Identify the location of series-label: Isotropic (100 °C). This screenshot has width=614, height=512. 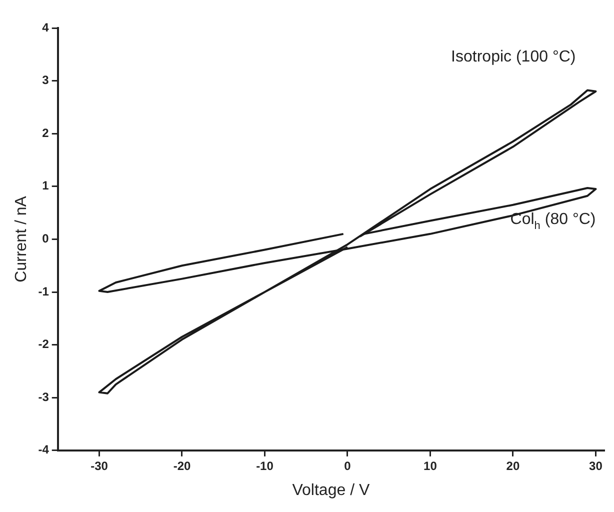
(513, 57).